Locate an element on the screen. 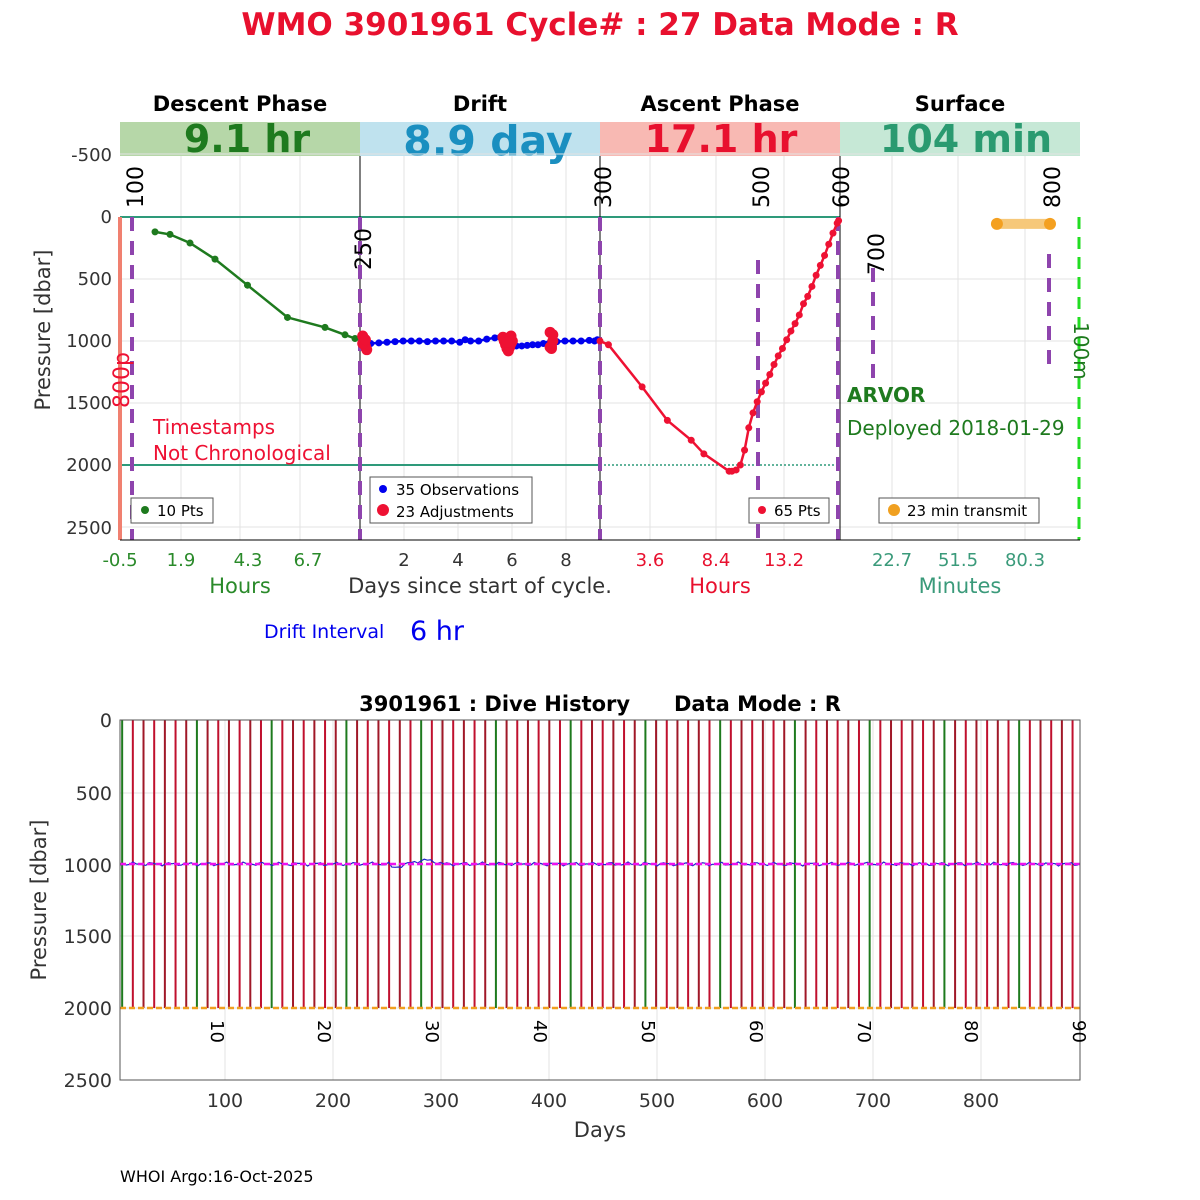 The width and height of the screenshot is (1200, 1200). ascent-x-ticks: 3.6 8.4 13.2 is located at coordinates (720, 560).